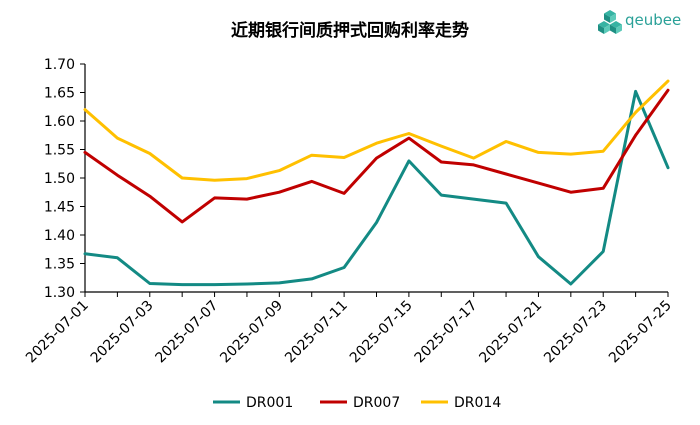 The image size is (700, 425). I want to click on qeubee-logo: qeubee, so click(646, 22).